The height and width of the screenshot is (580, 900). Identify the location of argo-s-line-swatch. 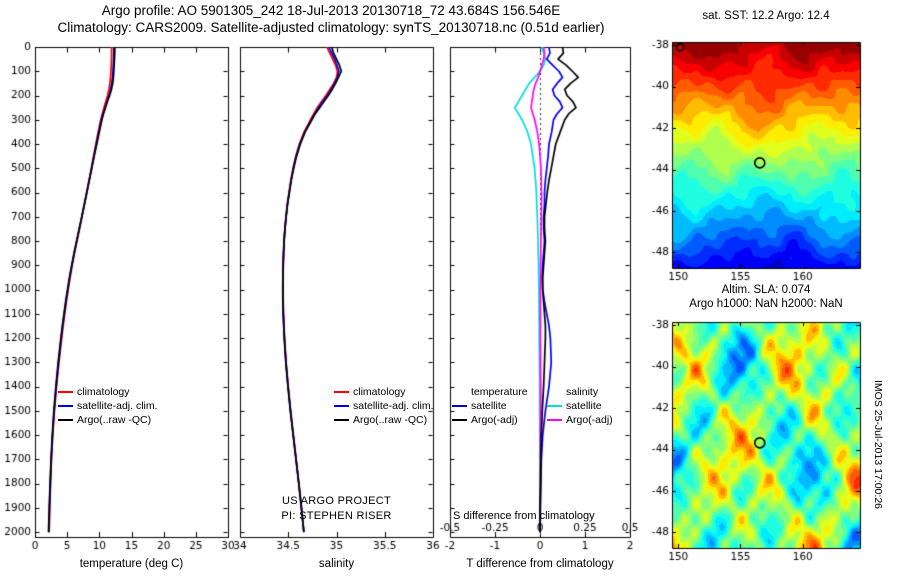
(554, 420).